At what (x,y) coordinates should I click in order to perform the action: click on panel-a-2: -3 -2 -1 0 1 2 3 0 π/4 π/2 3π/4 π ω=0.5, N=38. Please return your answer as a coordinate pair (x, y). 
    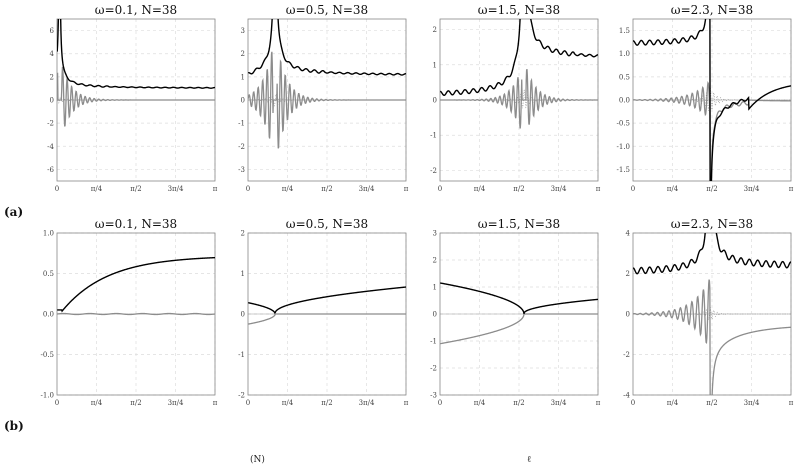
    Looking at the image, I should click on (323, 98).